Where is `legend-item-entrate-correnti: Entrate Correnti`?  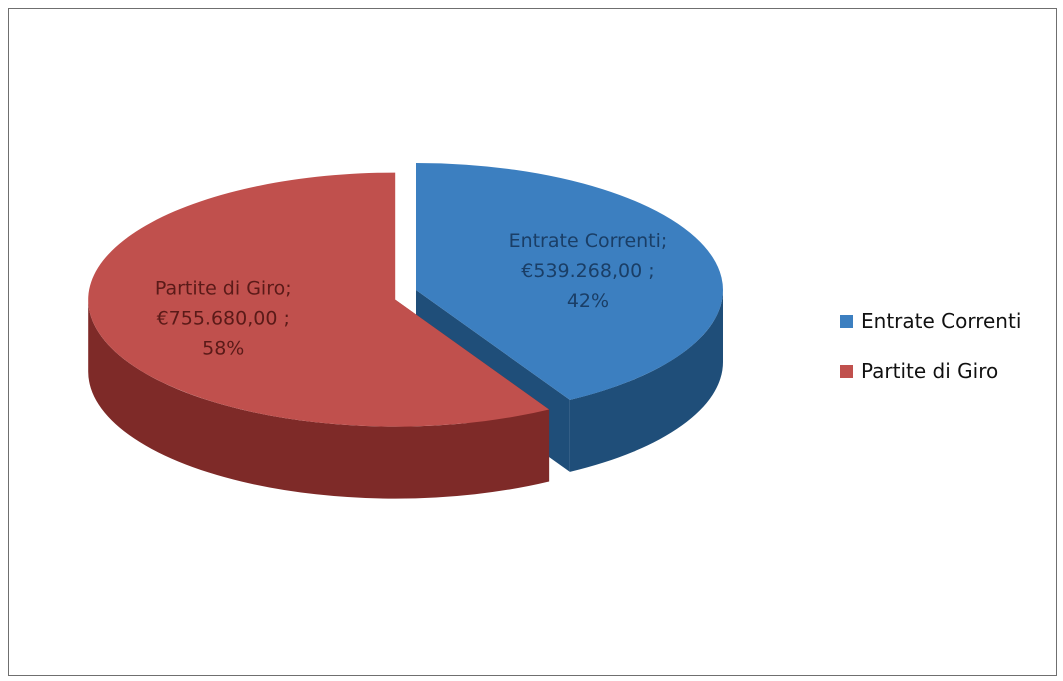 legend-item-entrate-correnti: Entrate Correnti is located at coordinates (930, 321).